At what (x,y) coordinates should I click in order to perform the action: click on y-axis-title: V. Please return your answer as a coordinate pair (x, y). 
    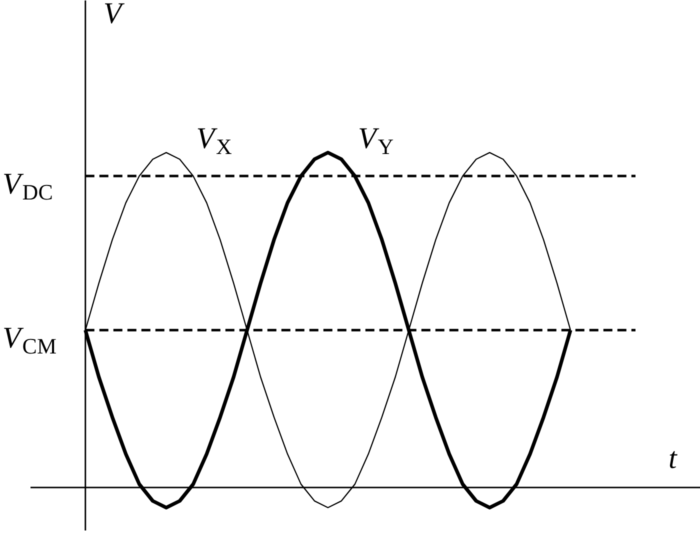
    Looking at the image, I should click on (114, 15).